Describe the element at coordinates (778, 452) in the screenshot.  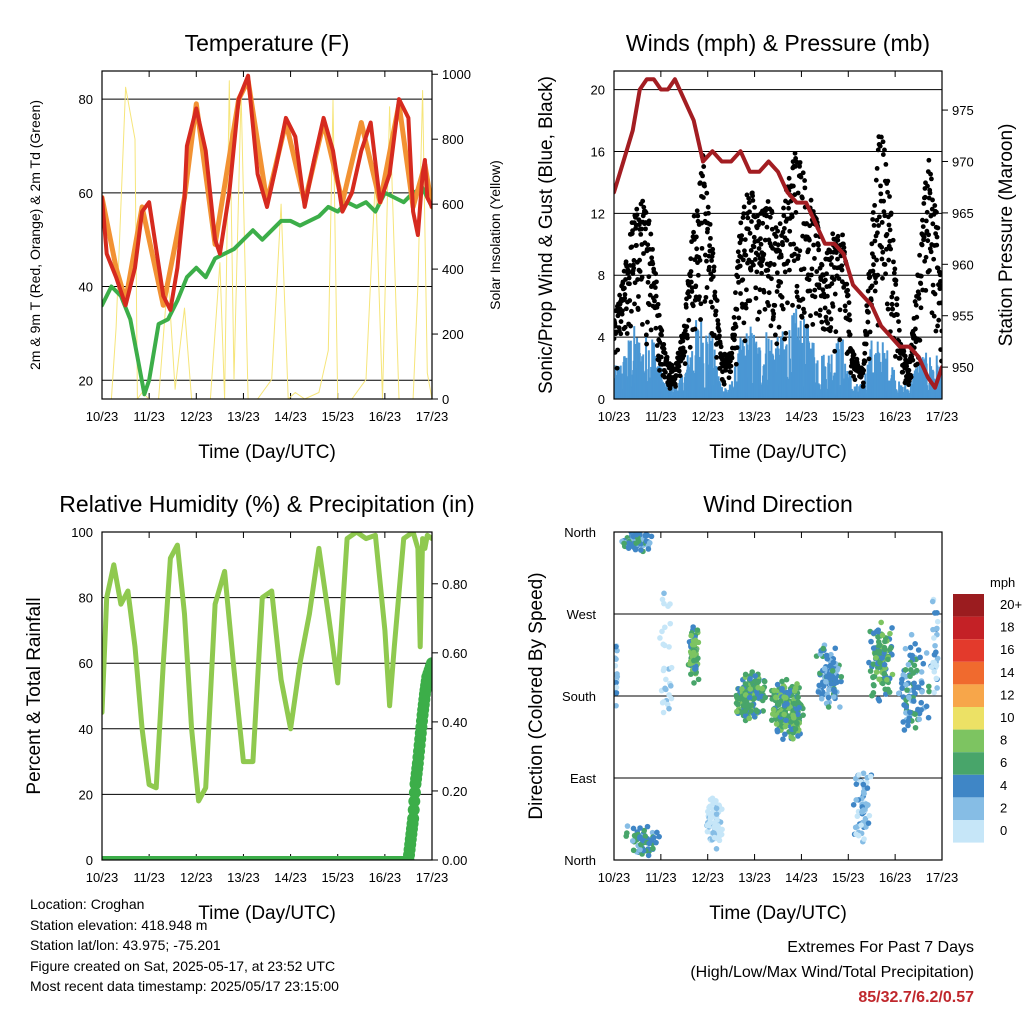
I see `x-axis-label: Time (Day/UTC)` at that location.